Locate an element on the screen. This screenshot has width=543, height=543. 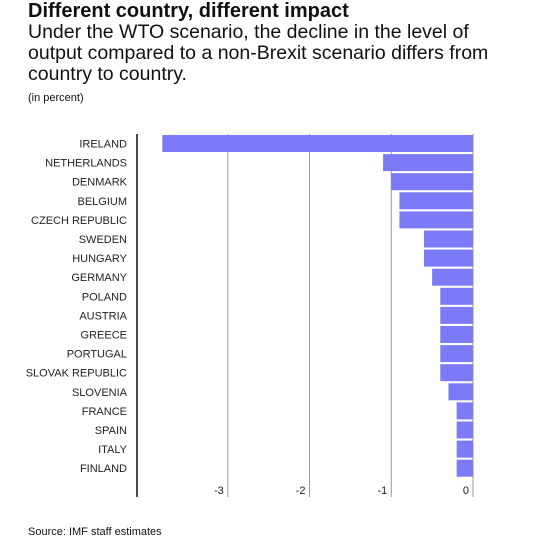
category-label: FINLAND is located at coordinates (103, 469).